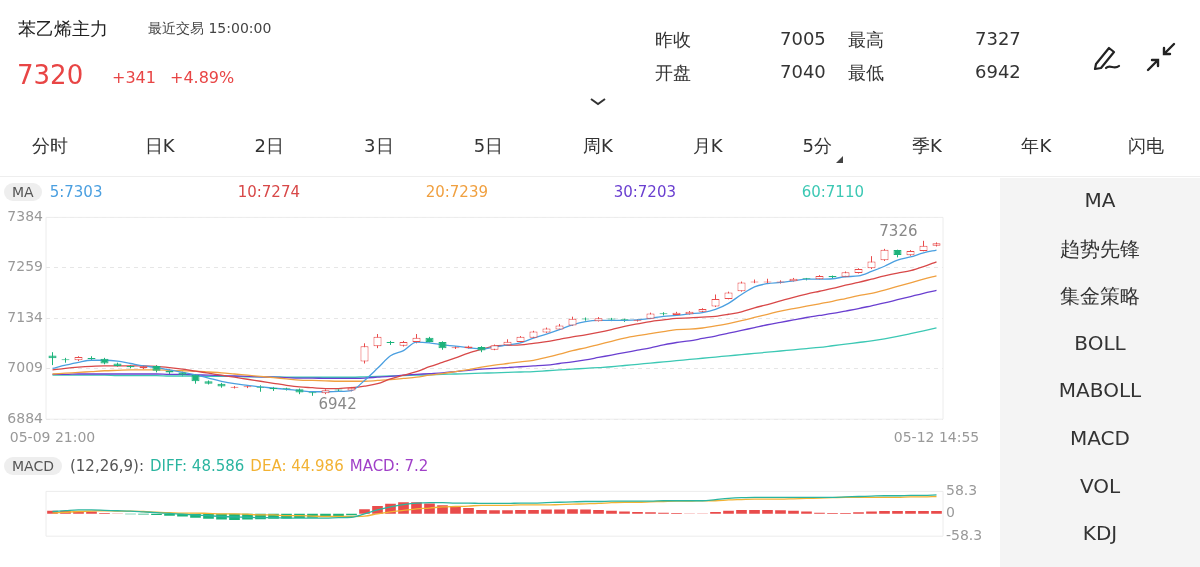 This screenshot has height=567, width=1200. I want to click on text: 趋势先锋, so click(1100, 249).